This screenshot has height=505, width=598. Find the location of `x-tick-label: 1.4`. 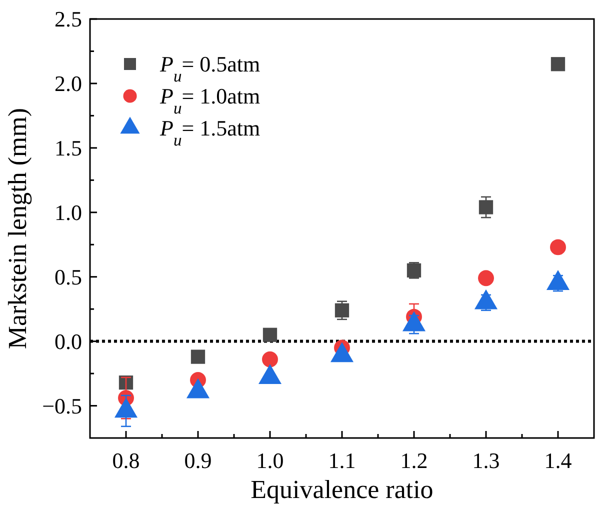

x-tick-label: 1.4 is located at coordinates (558, 460).